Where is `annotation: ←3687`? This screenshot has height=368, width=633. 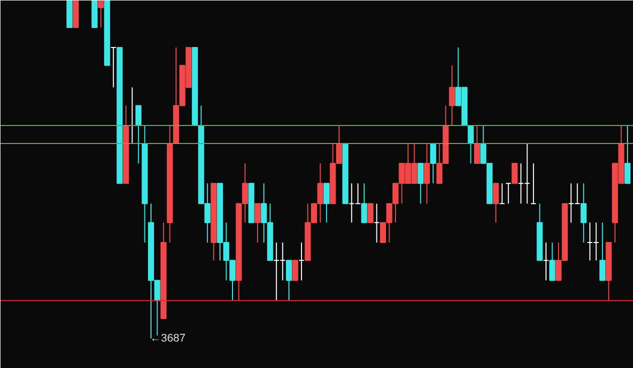
annotation: ←3687 is located at coordinates (168, 338).